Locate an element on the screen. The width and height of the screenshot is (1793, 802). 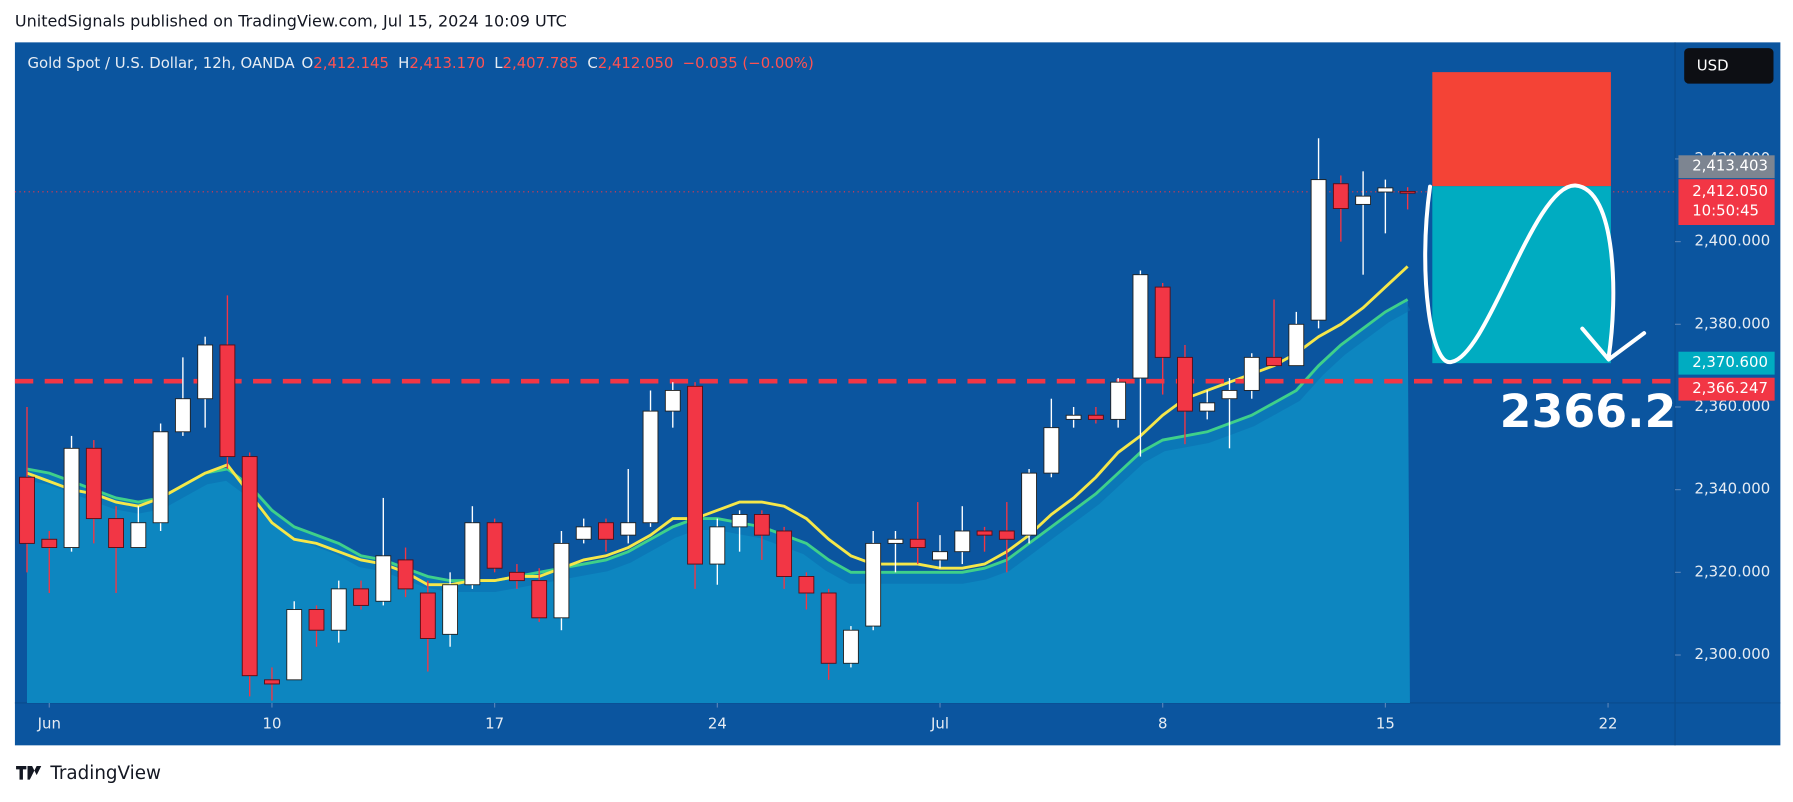
x-tick-label: 24 is located at coordinates (717, 724).